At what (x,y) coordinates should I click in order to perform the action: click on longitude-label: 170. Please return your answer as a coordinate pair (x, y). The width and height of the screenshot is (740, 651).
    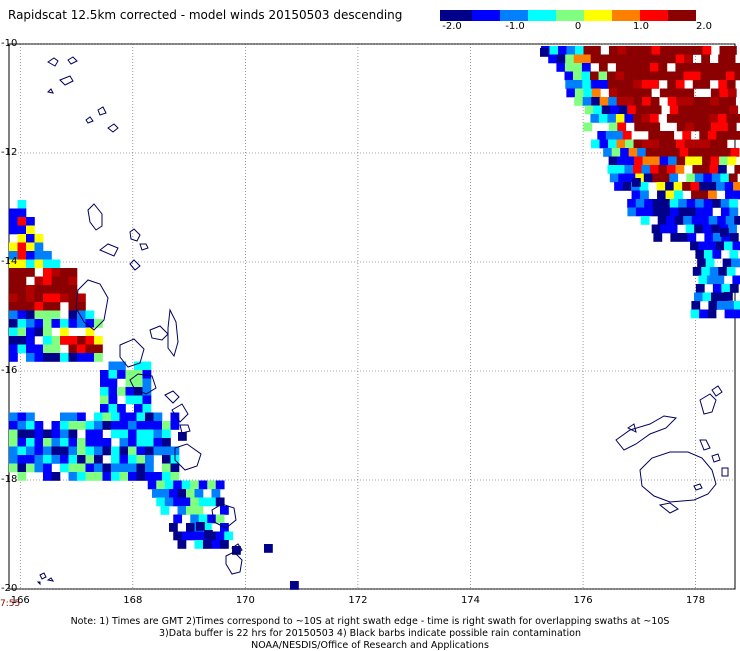
    Looking at the image, I should click on (245, 600).